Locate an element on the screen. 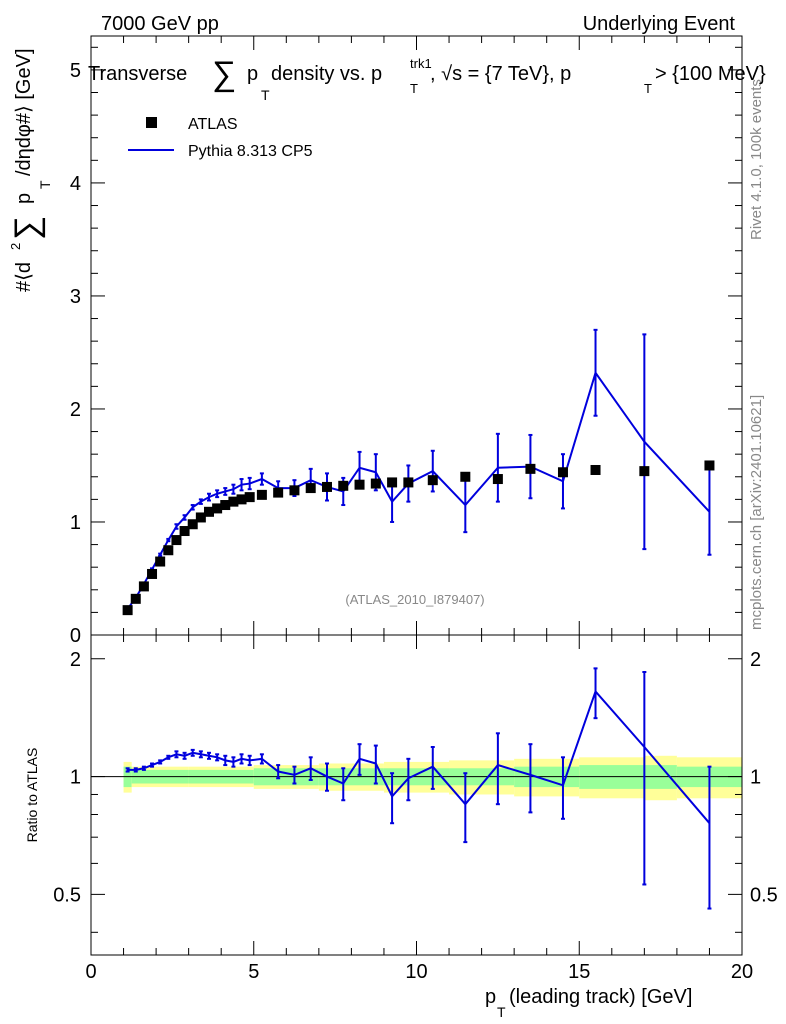 This screenshot has height=1024, width=786. x-tick-label: 15 is located at coordinates (579, 972).